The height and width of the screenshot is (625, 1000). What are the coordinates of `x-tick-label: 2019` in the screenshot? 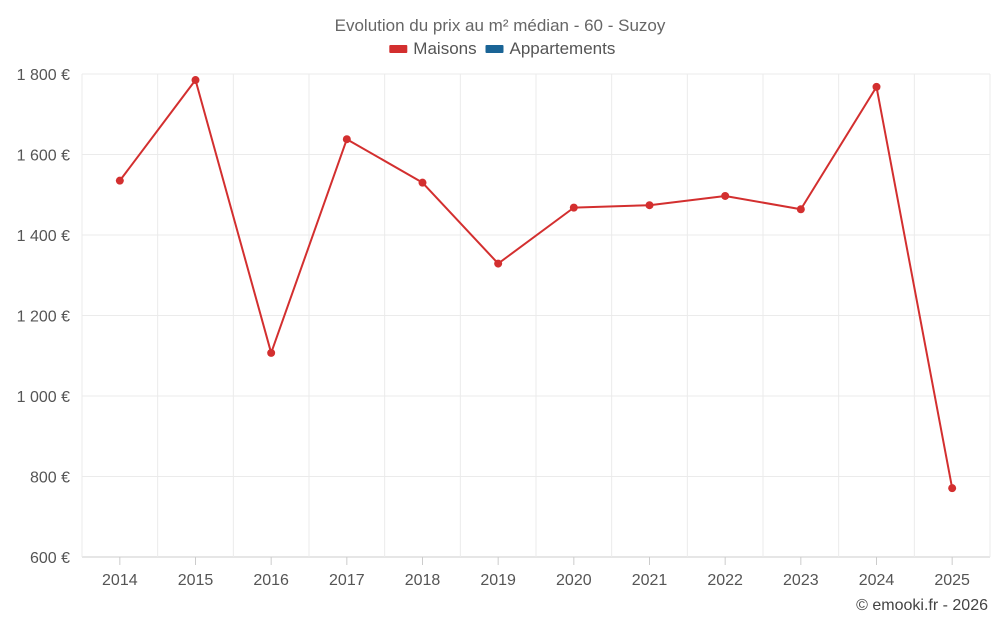 It's located at (498, 580).